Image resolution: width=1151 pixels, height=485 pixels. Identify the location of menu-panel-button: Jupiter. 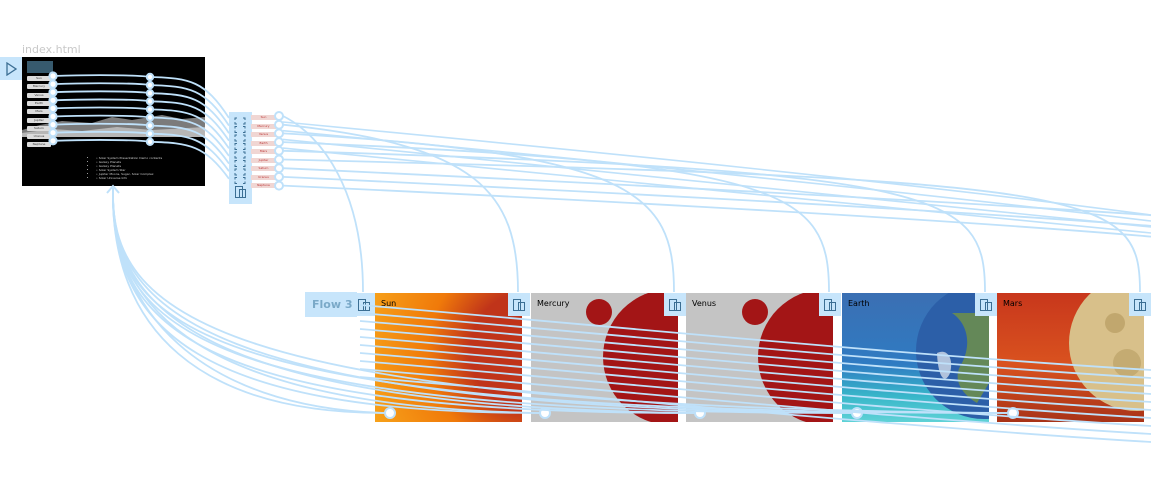
(263, 160).